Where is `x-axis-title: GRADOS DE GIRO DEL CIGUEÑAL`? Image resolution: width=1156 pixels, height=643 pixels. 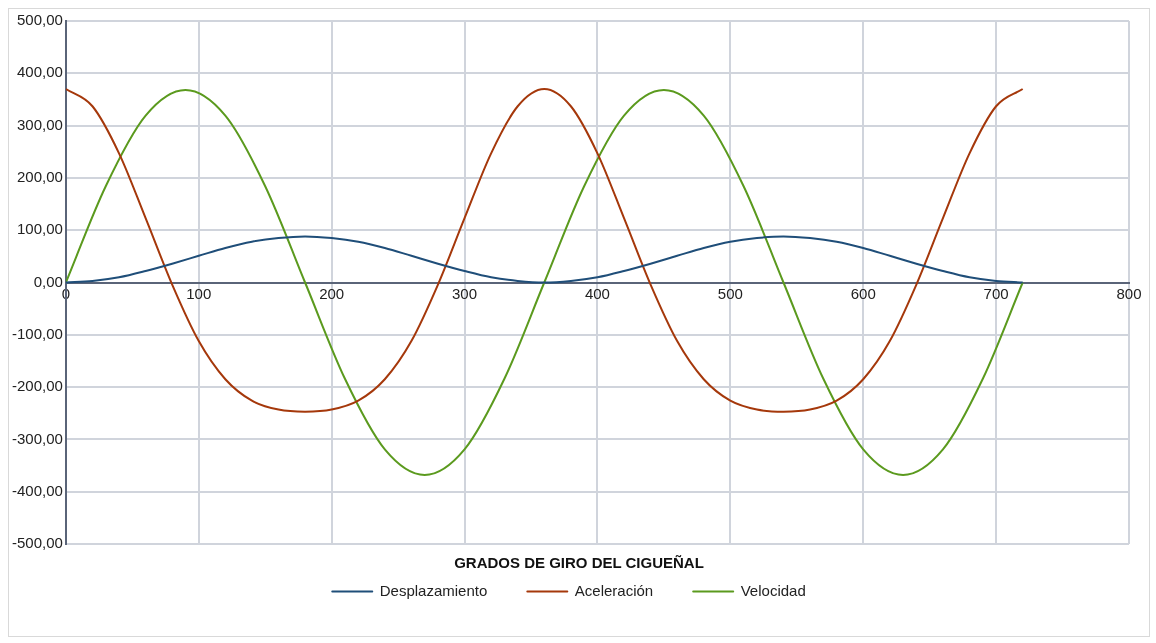
x-axis-title: GRADOS DE GIRO DEL CIGUEÑAL is located at coordinates (579, 562).